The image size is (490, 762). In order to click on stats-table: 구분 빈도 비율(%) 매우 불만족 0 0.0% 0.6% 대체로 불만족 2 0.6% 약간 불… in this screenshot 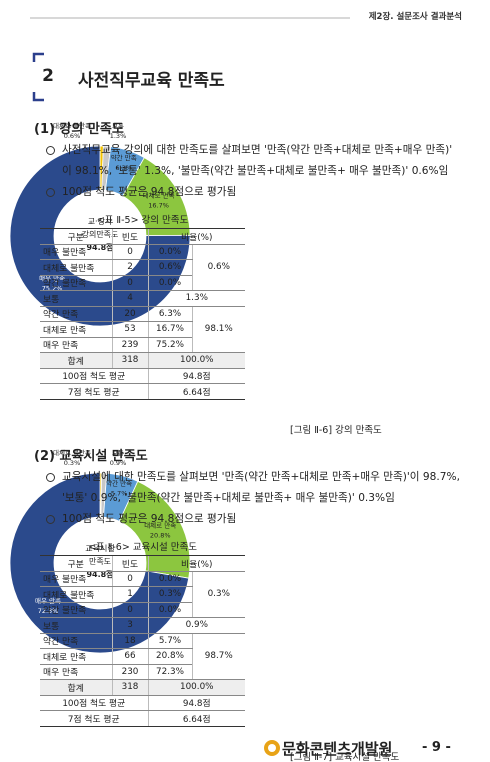, I will do `click(143, 314)`.